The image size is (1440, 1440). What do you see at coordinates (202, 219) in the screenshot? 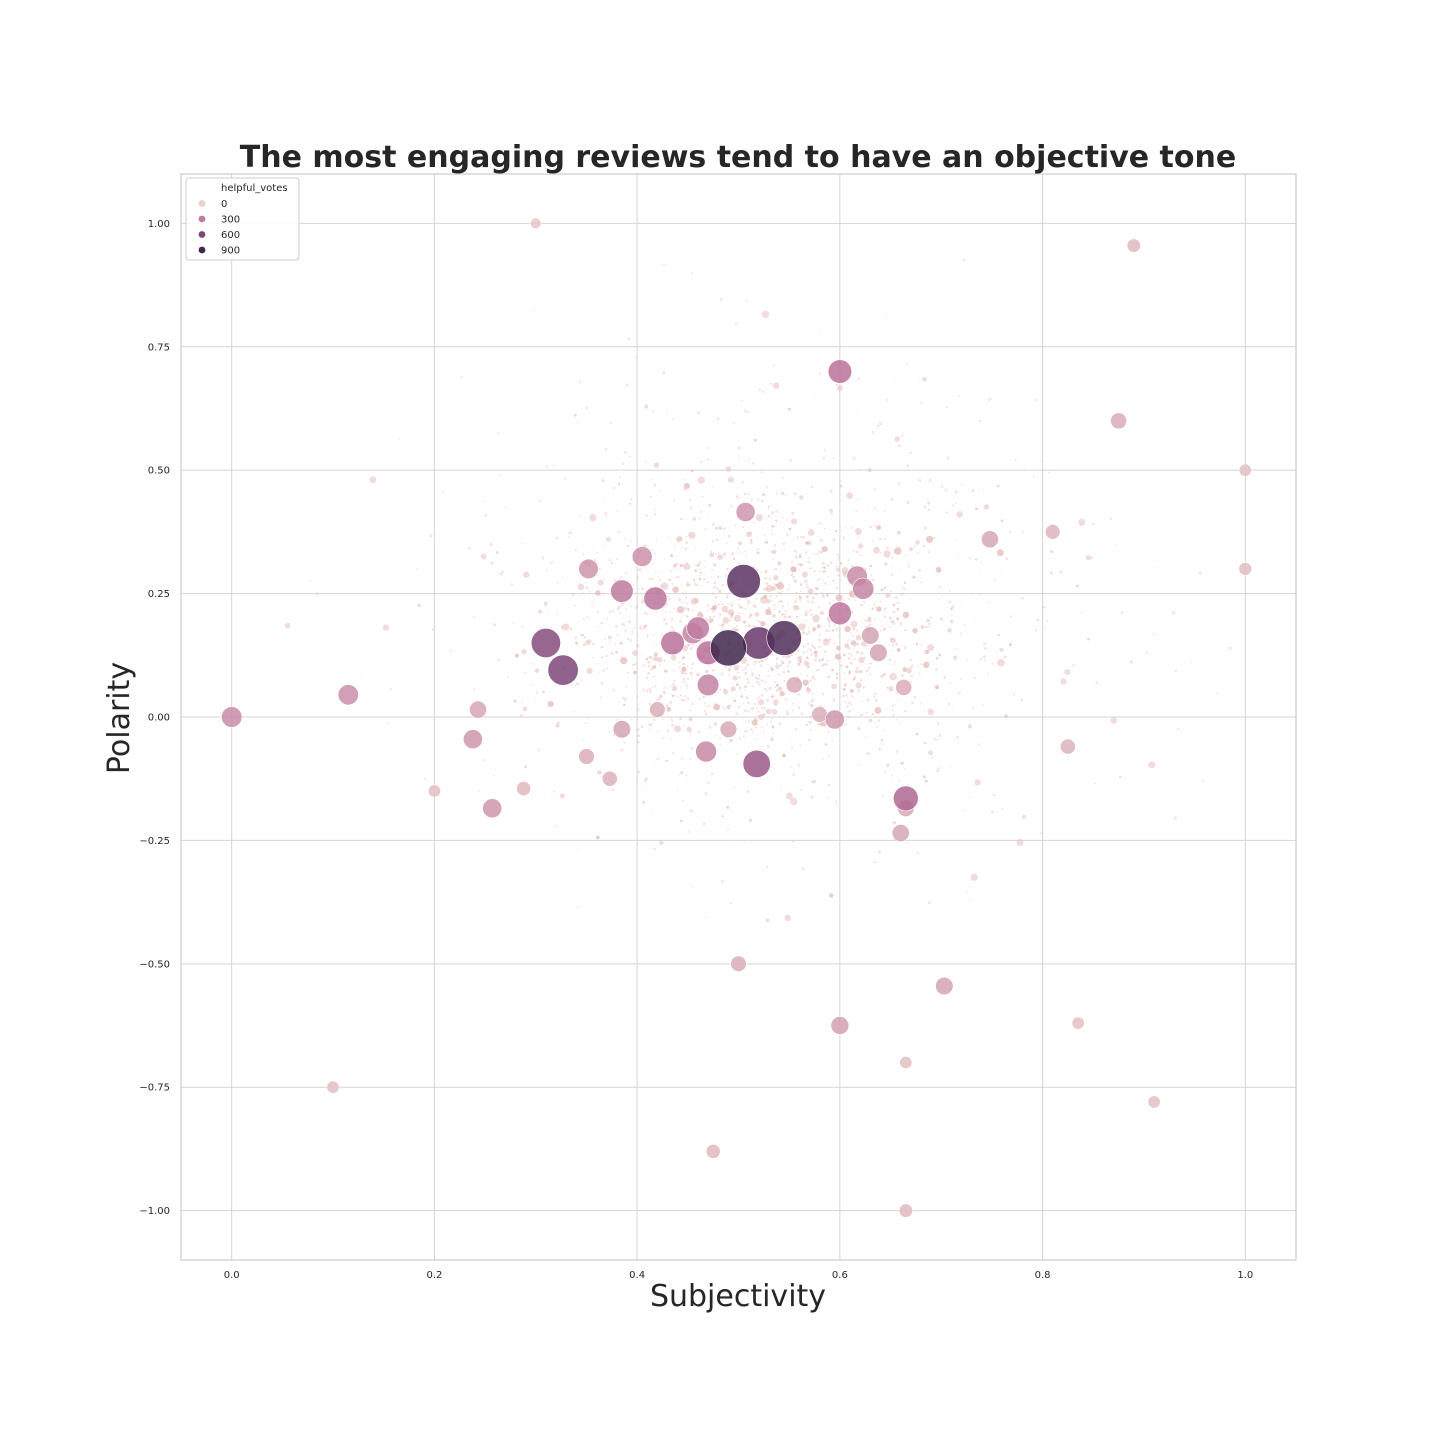
I see `legend-marker` at bounding box center [202, 219].